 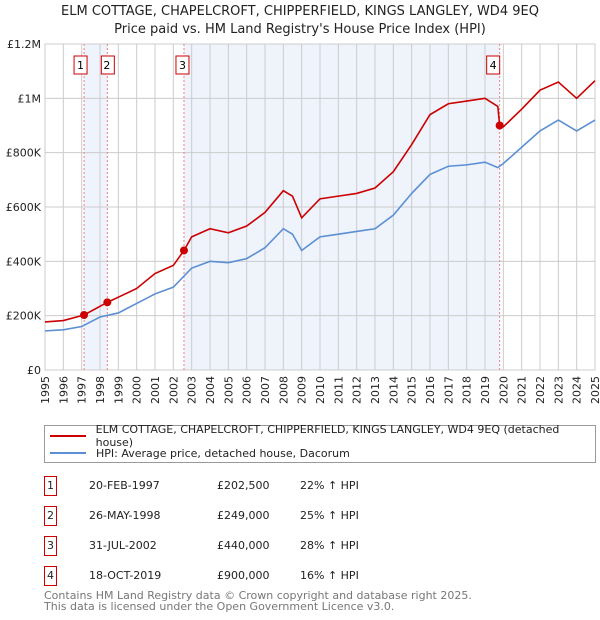 I want to click on sale-row: 2 26-MAY-1998 £249,000 25% ↑ HPI, so click(x=244, y=517).